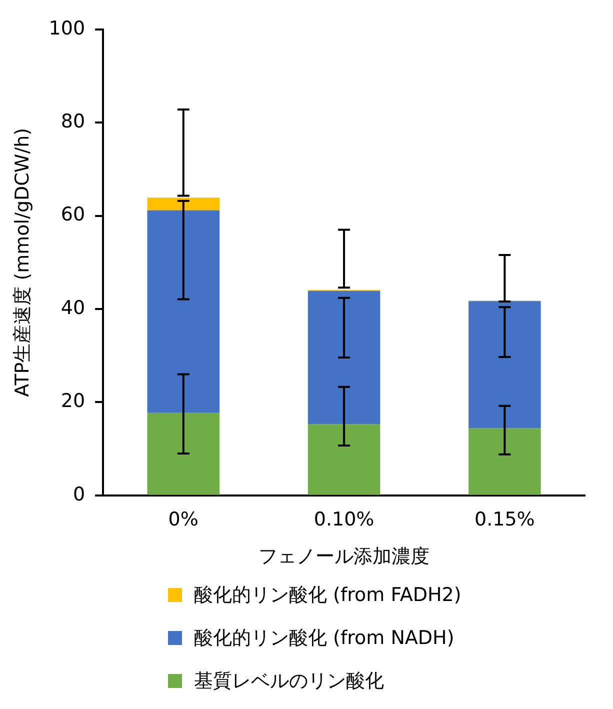 This screenshot has width=613, height=709. What do you see at coordinates (22, 262) in the screenshot?
I see `y-axis-title: ATP生産速度 (mmol/gDCW/h)` at bounding box center [22, 262].